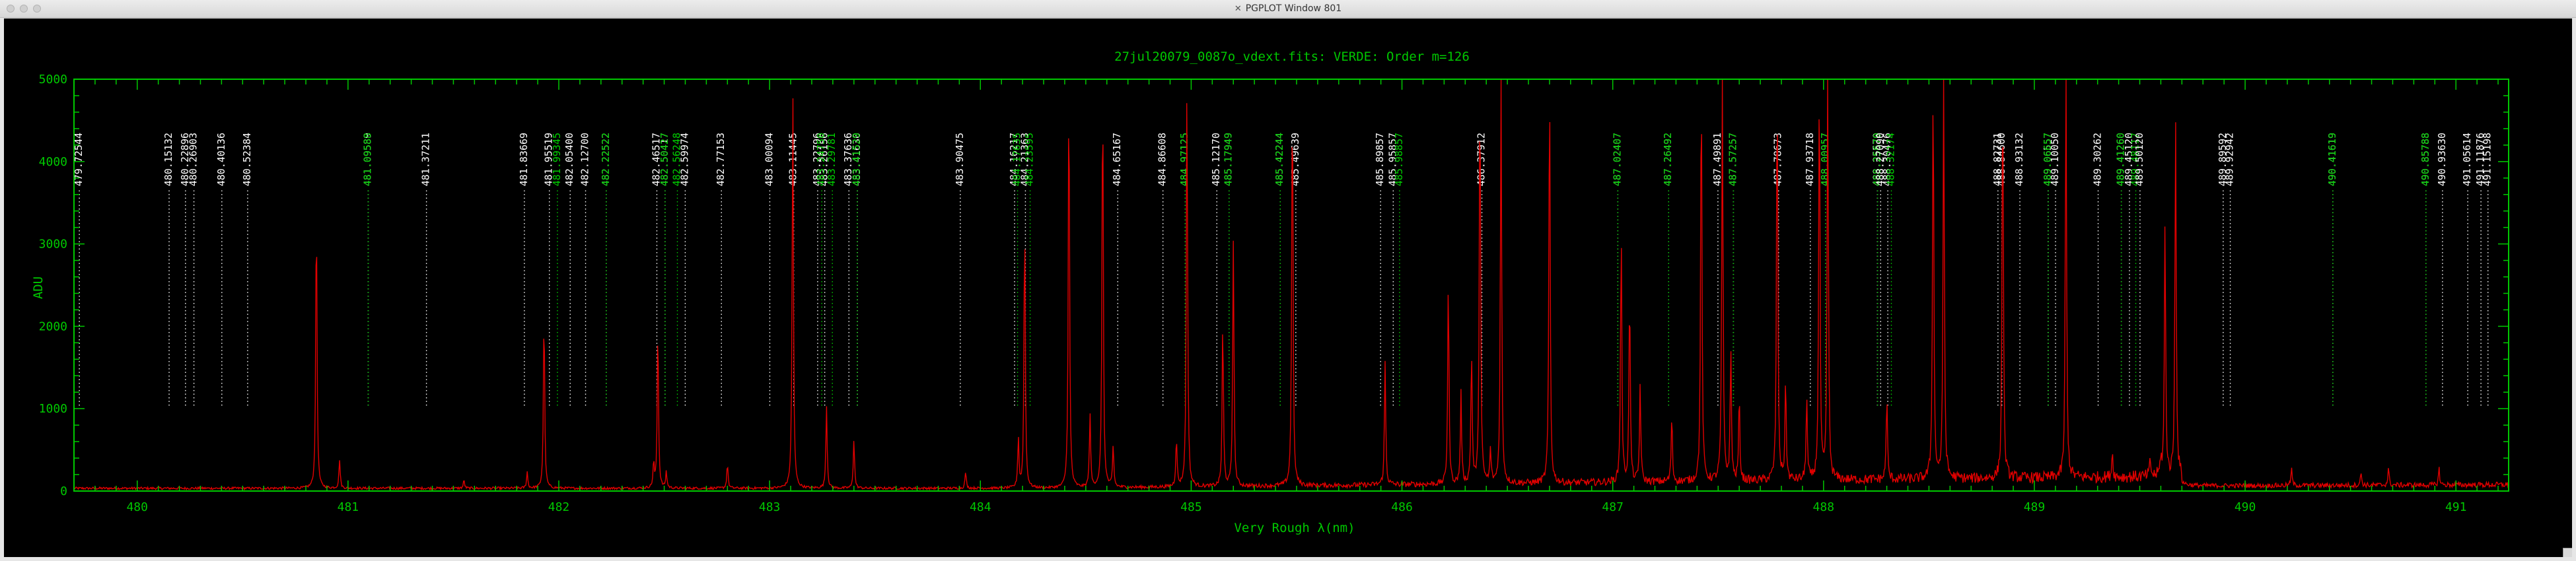  I want to click on line-marker-label: 487.49891, so click(1717, 159).